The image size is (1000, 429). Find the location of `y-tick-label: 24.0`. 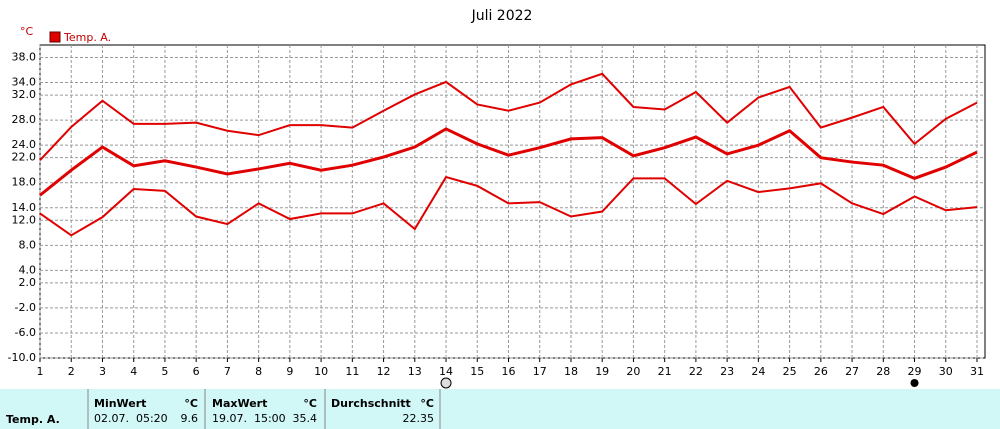

y-tick-label: 24.0 is located at coordinates (24, 144).